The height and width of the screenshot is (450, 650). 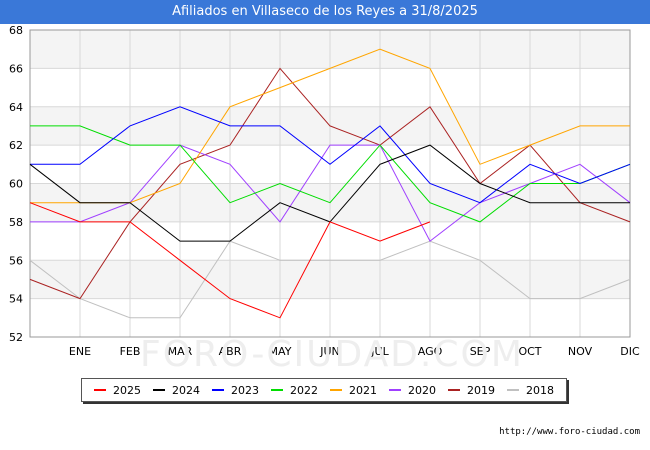 I want to click on legend-item-2025: 2025, so click(x=117, y=390).